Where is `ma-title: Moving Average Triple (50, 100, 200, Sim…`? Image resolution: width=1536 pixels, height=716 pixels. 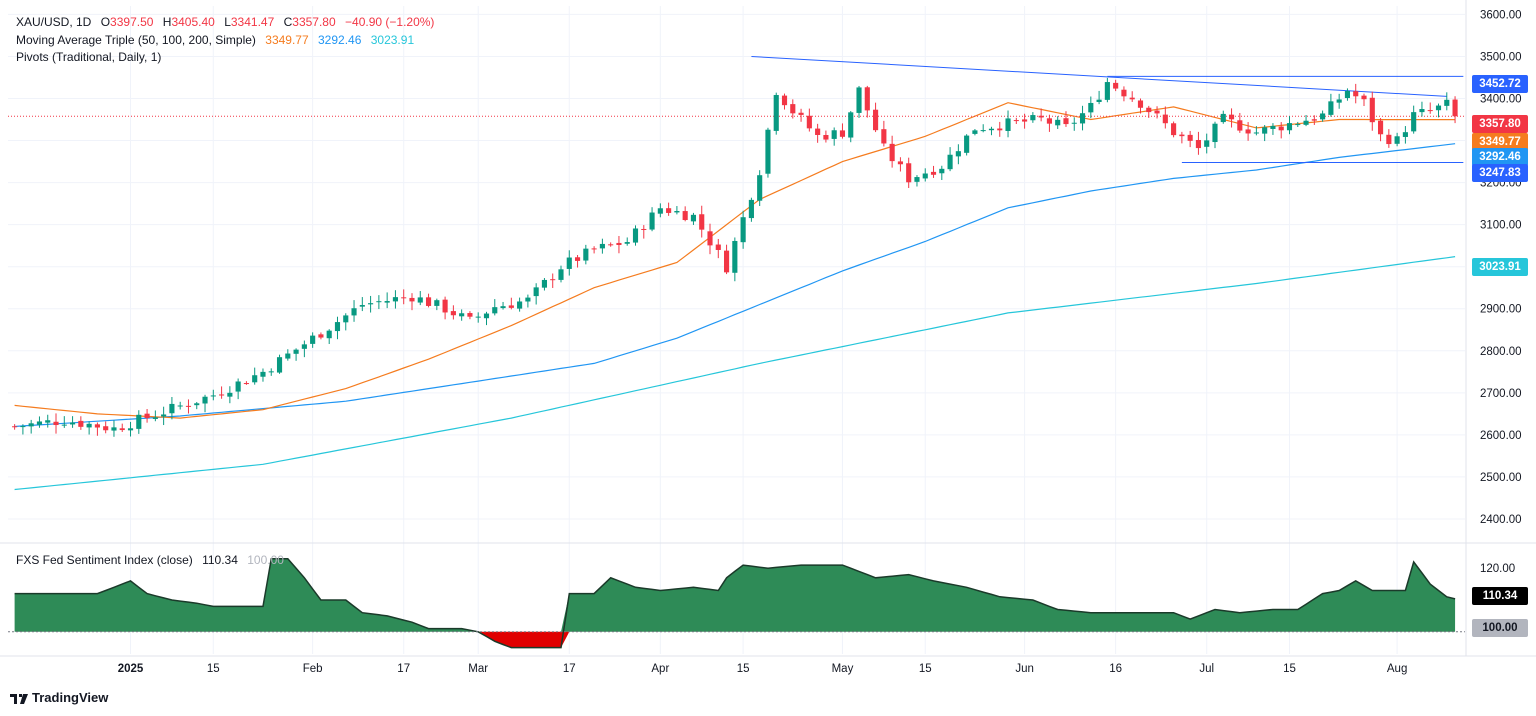 ma-title: Moving Average Triple (50, 100, 200, Sim… is located at coordinates (136, 40).